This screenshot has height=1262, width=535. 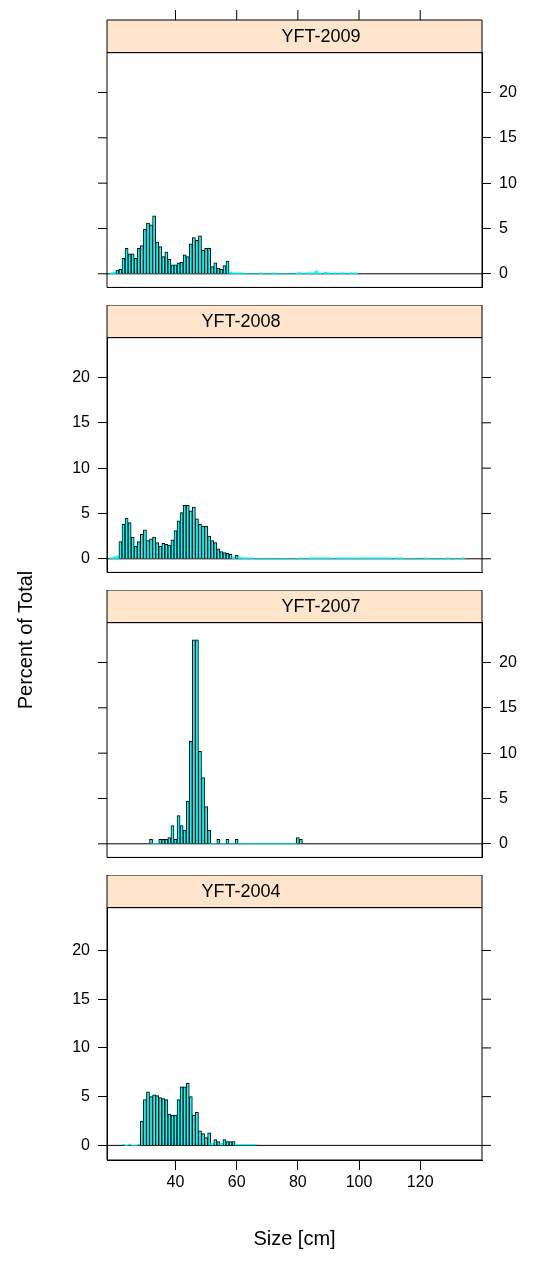 I want to click on x-tick-label: 80, so click(x=297, y=1182).